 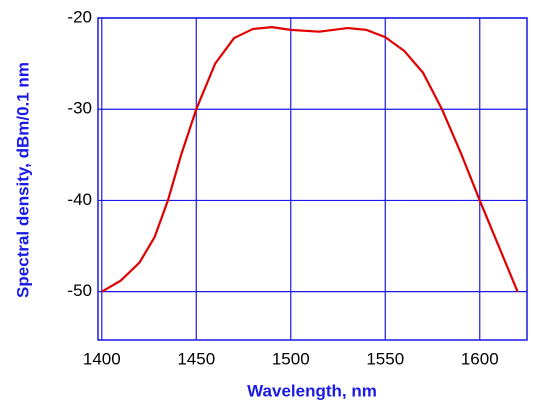 What do you see at coordinates (312, 390) in the screenshot?
I see `x-axis-title: Wavelength, nm` at bounding box center [312, 390].